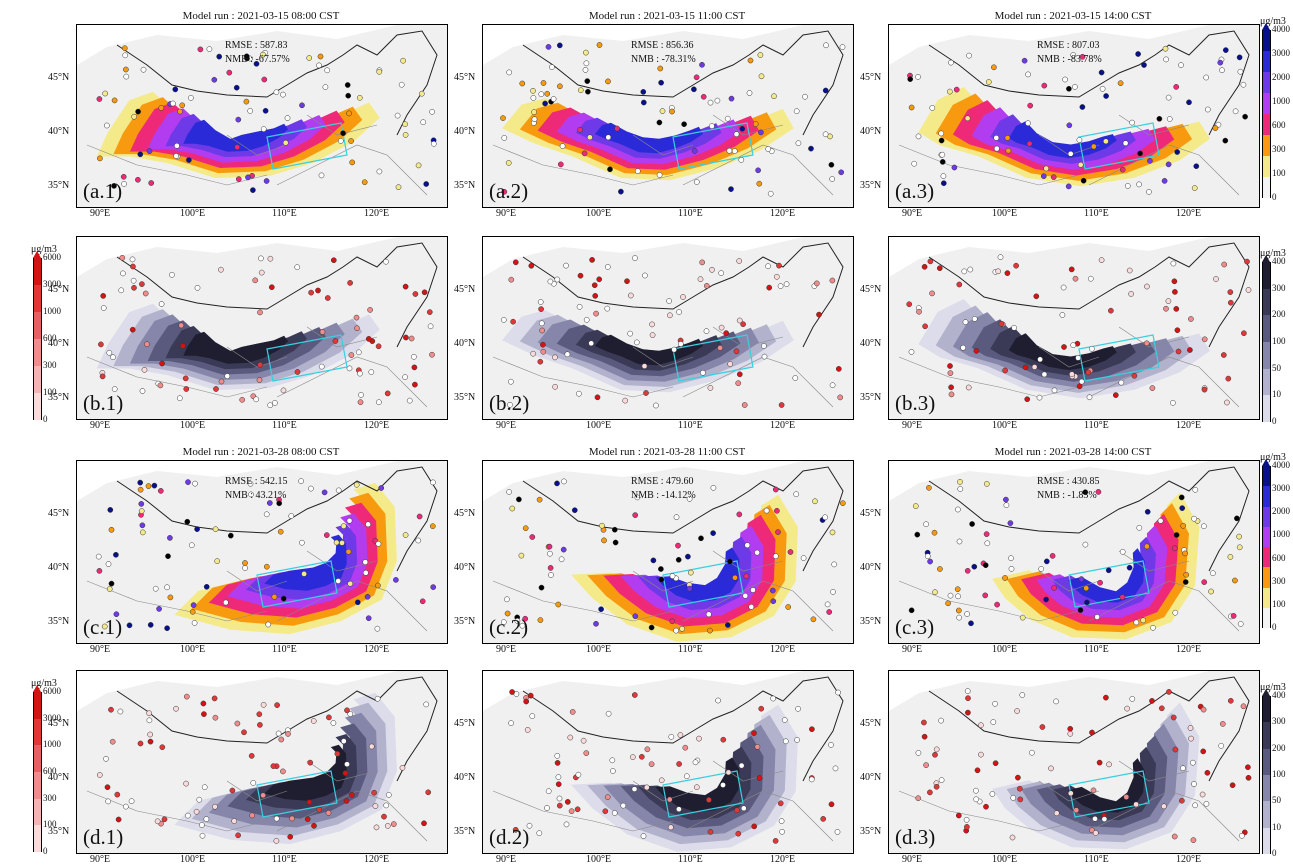 Image resolution: width=1293 pixels, height=867 pixels. I want to click on map-canvas, so click(1074, 328).